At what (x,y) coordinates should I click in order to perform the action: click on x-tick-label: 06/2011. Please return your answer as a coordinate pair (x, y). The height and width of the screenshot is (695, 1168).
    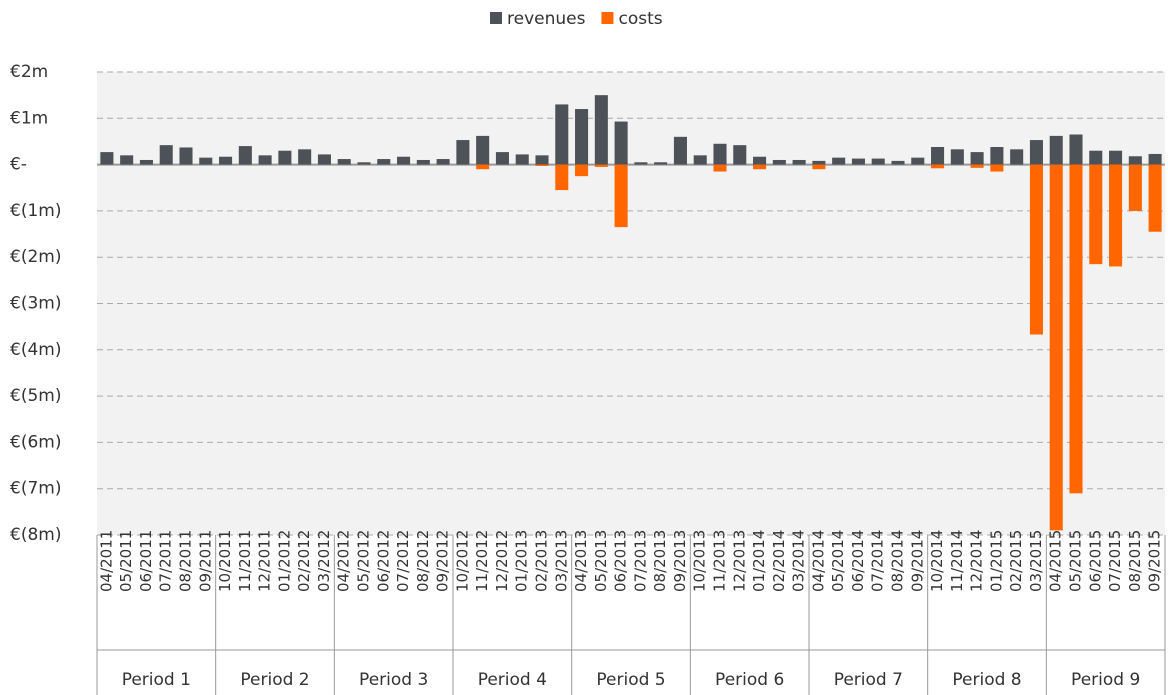
    Looking at the image, I should click on (146, 561).